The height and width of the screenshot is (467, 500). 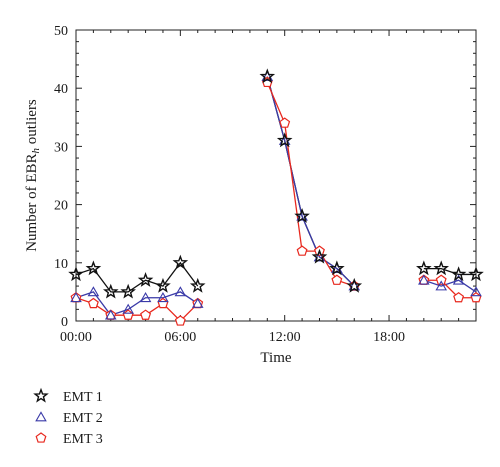 What do you see at coordinates (285, 337) in the screenshot?
I see `x-tick-label: 12:00` at bounding box center [285, 337].